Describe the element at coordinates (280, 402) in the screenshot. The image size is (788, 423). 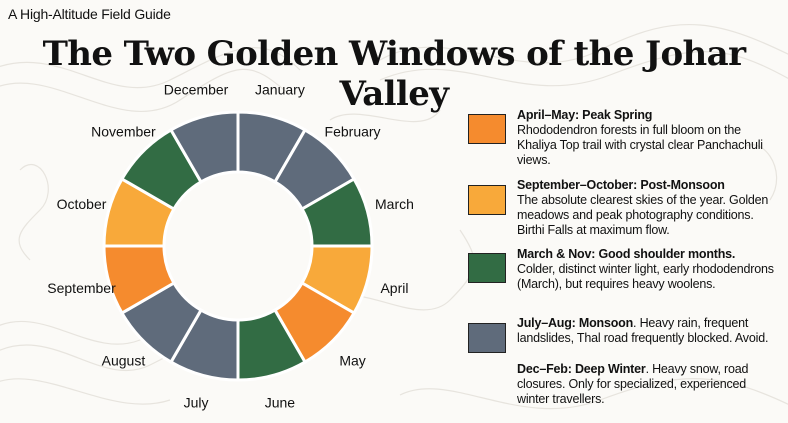
I see `month-label-june: June` at that location.